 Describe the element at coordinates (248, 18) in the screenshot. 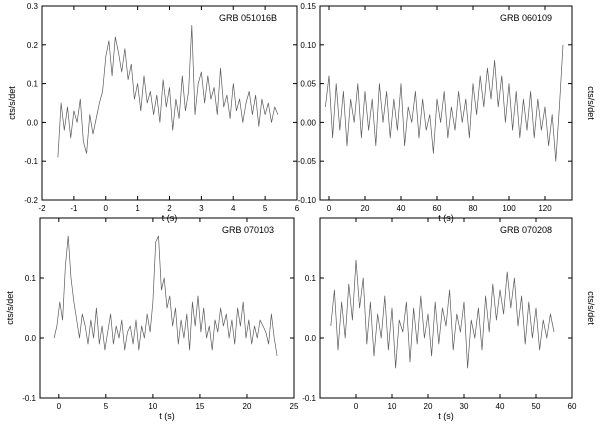

I see `panel-title: GRB 051016B` at that location.